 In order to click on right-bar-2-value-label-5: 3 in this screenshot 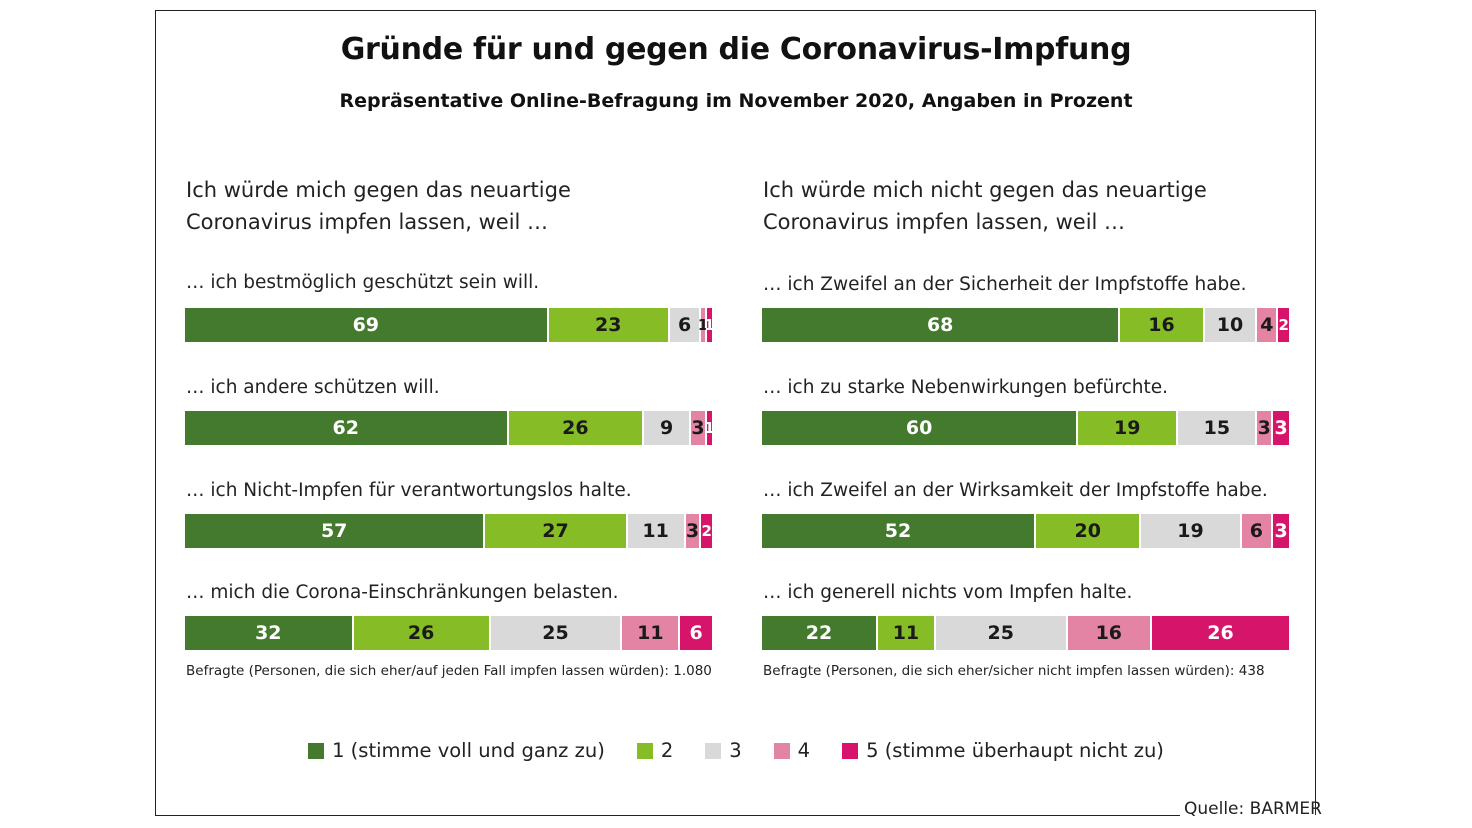, I will do `click(1281, 428)`.